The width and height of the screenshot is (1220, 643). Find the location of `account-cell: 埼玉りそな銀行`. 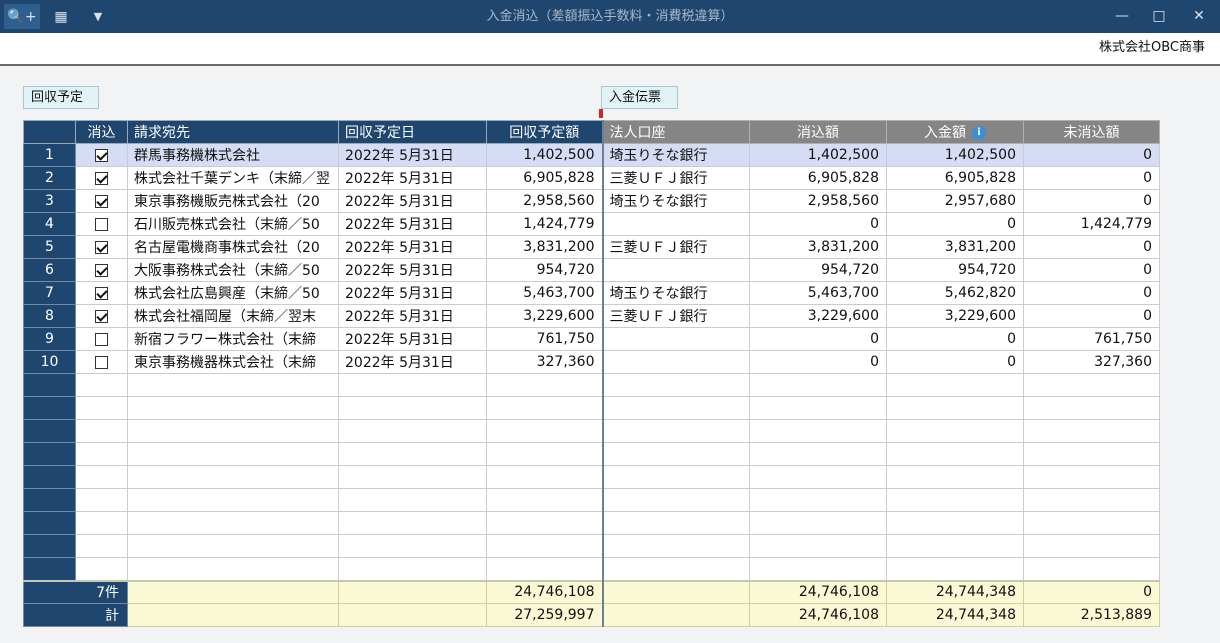

account-cell: 埼玉りそな銀行 is located at coordinates (676, 155).